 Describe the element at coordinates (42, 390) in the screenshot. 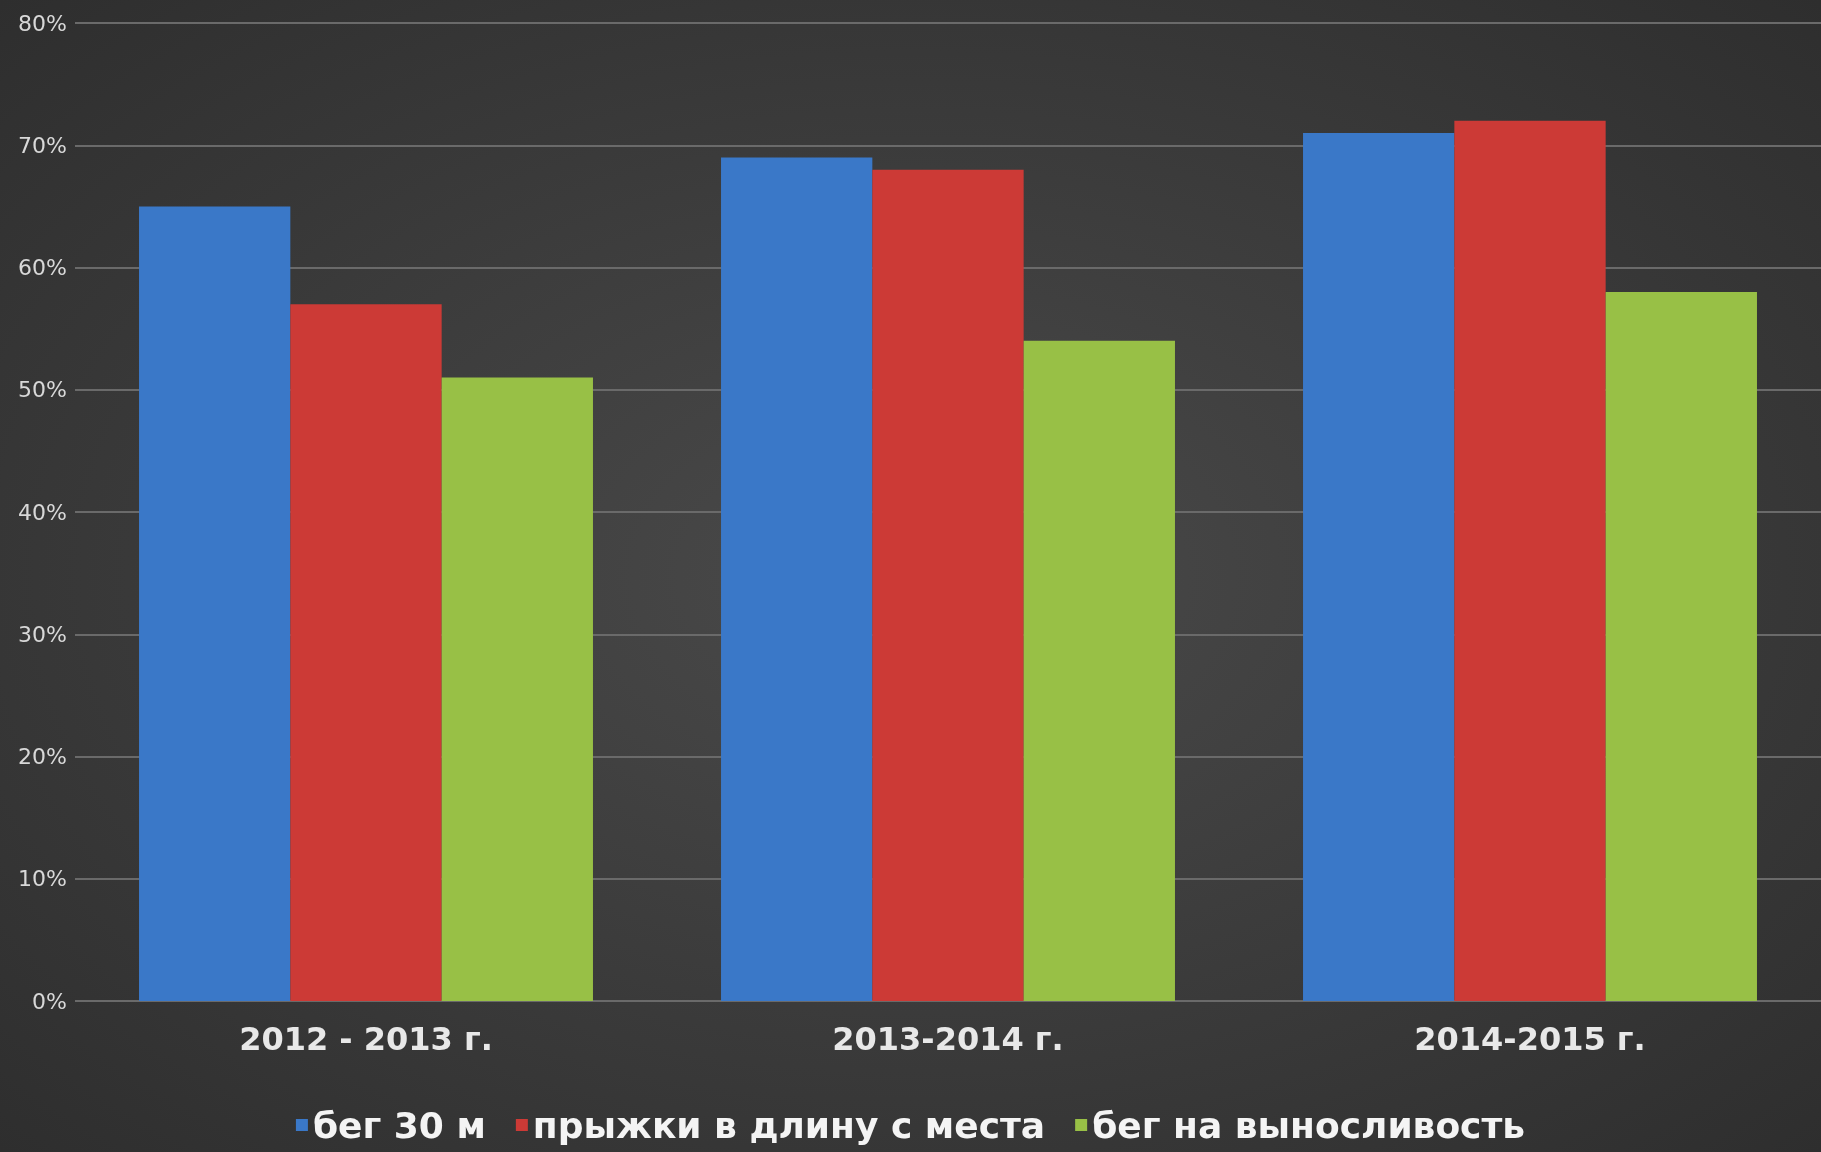

I see `y-tick-label: 50%` at that location.